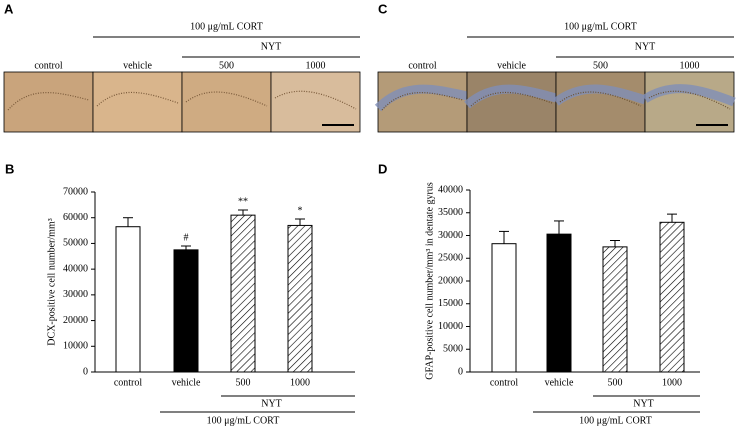  I want to click on annotation: #, so click(186, 237).